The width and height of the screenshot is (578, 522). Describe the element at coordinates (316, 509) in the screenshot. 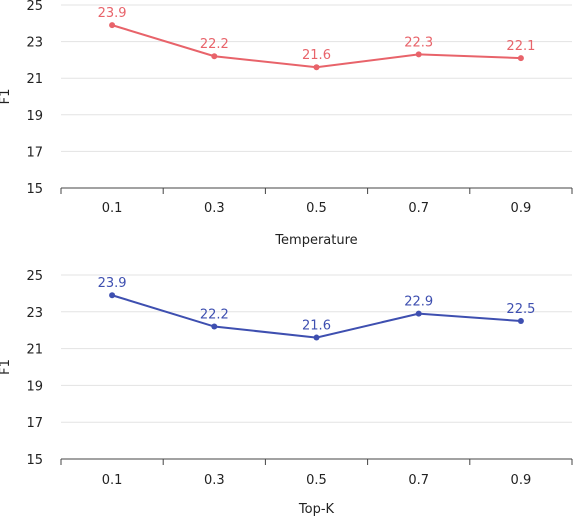

I see `x-axis-title: Top-K` at that location.